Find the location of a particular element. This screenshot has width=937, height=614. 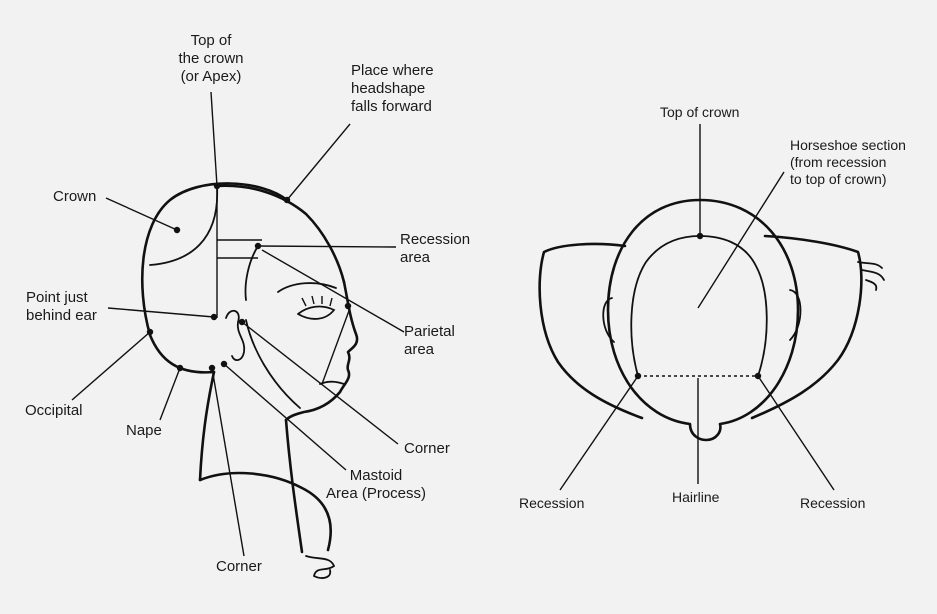

label-nape: Nape is located at coordinates (144, 430).